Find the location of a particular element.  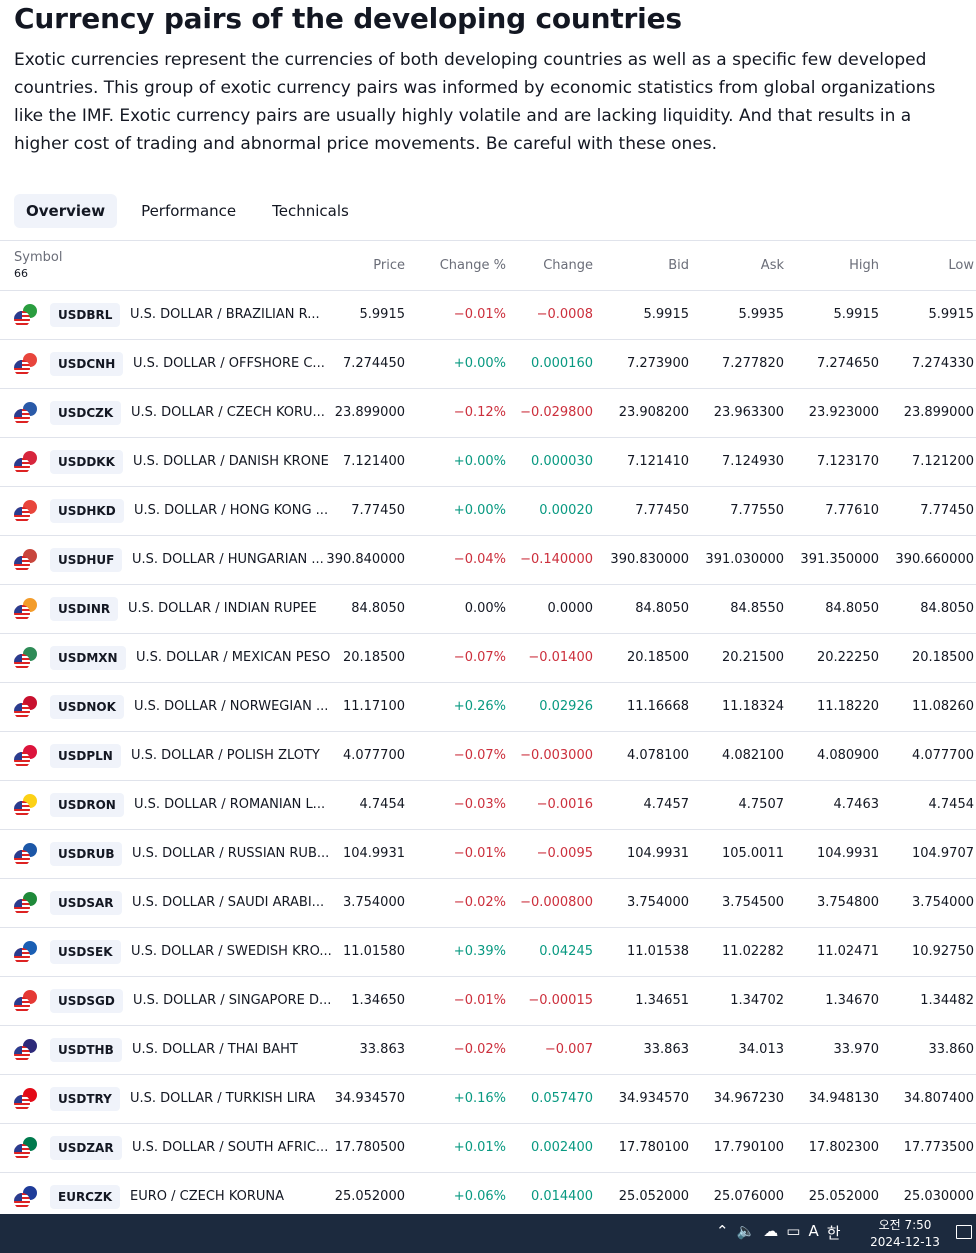

cell-price: 84.8050 is located at coordinates (378, 608).